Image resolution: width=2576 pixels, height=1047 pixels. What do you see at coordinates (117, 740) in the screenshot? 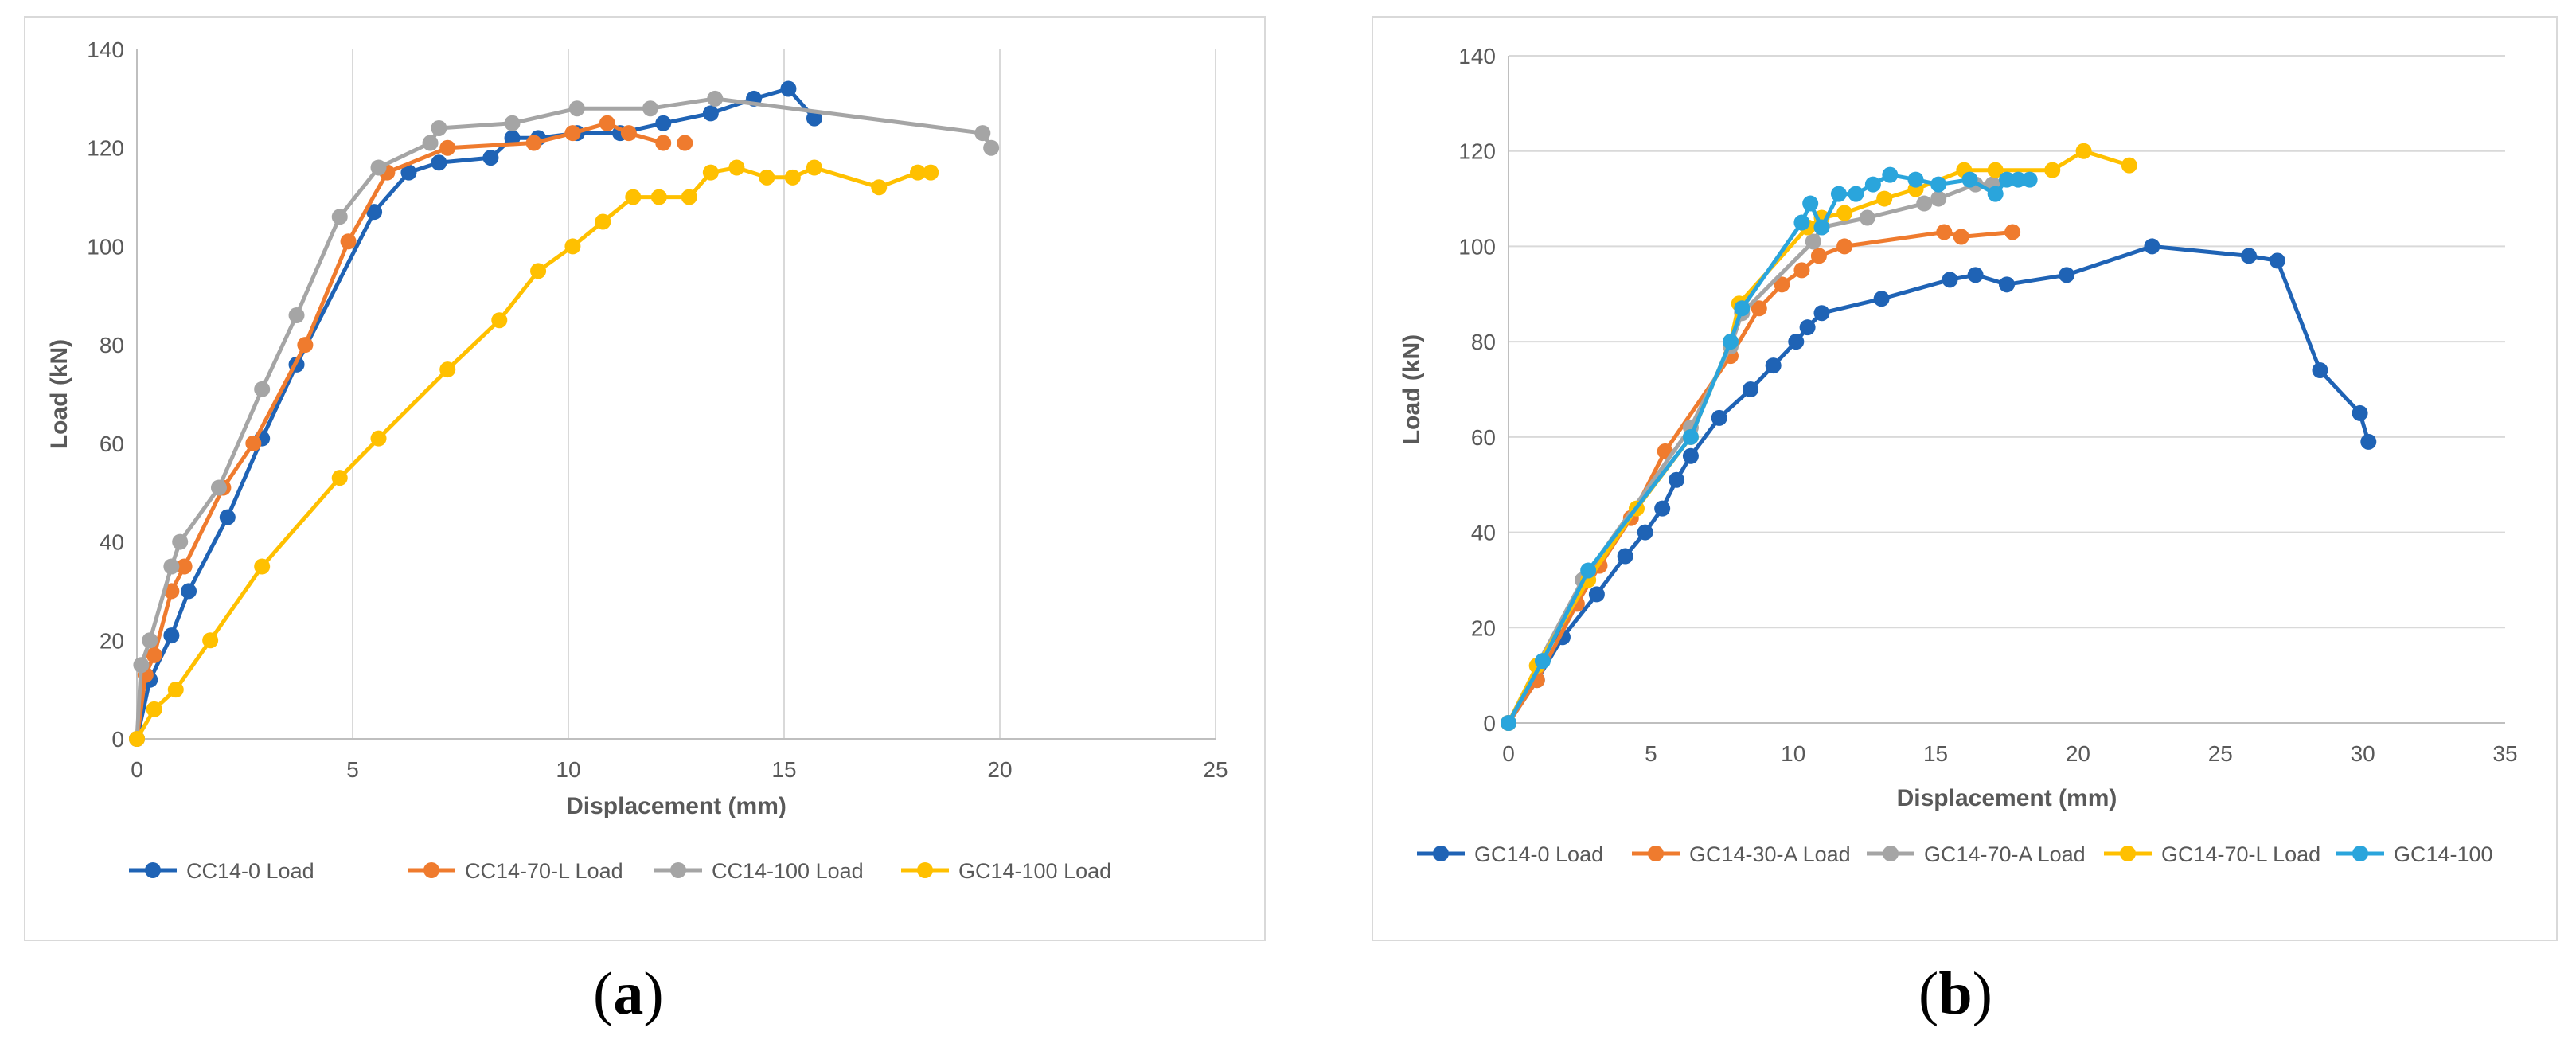
I see `chart-a-y-tick-label: 0` at bounding box center [117, 740].